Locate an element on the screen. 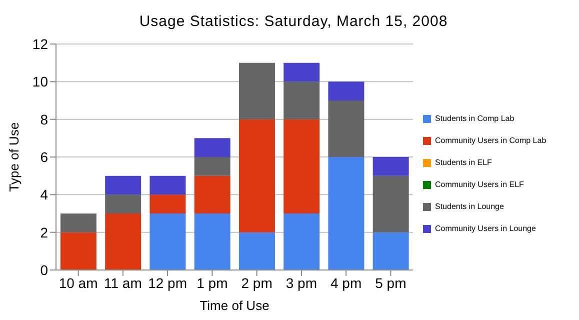 The image size is (579, 320). x-tick-label: 1 pm is located at coordinates (212, 282).